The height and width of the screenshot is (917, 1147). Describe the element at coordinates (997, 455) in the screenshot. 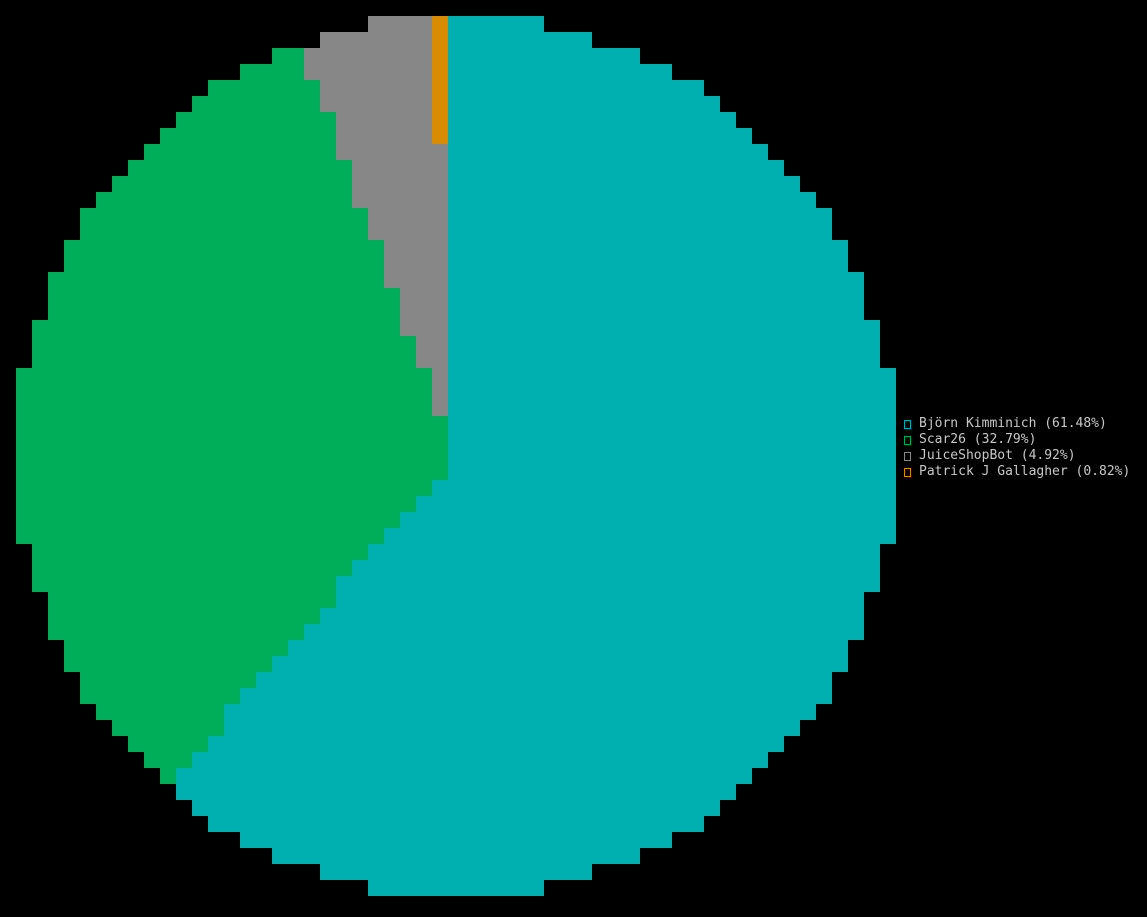

I see `legend-label: JuiceShopBot (4.92%)` at that location.